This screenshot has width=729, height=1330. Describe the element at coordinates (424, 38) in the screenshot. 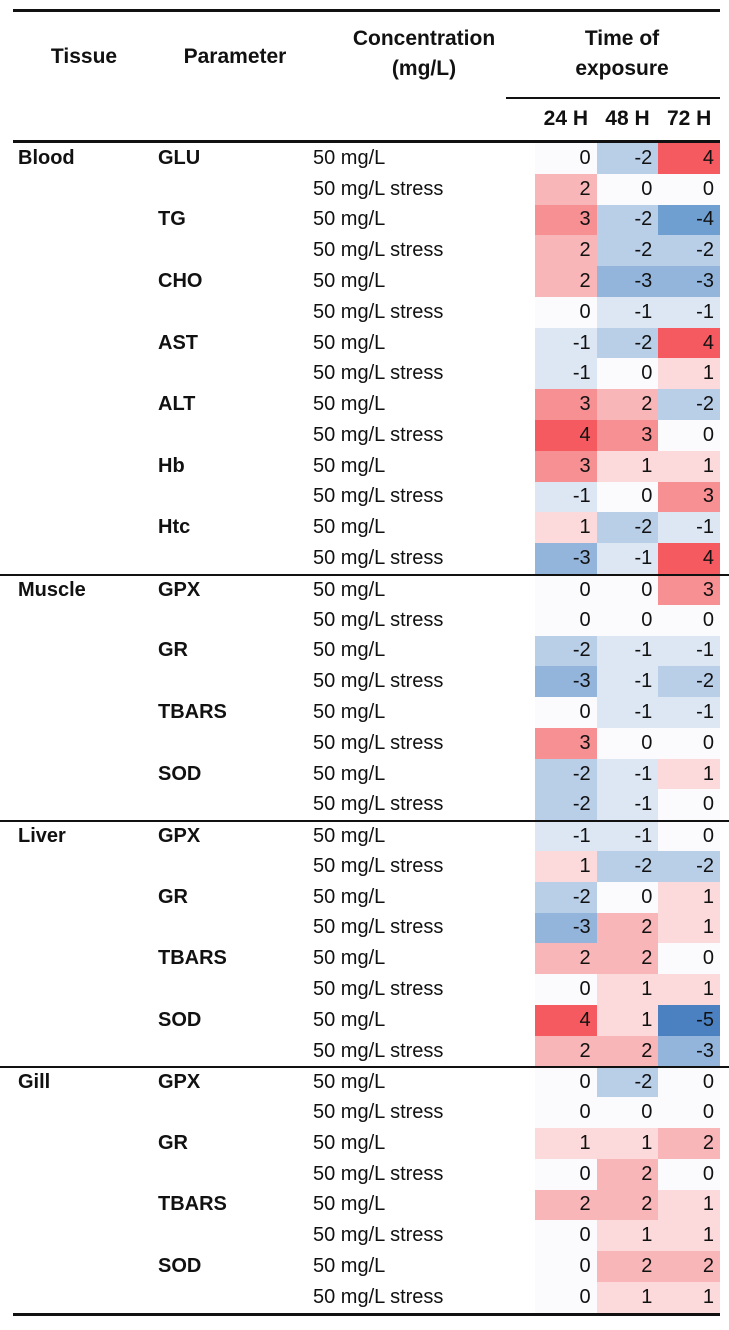

I see `header-concentration-line1: Concentration` at that location.